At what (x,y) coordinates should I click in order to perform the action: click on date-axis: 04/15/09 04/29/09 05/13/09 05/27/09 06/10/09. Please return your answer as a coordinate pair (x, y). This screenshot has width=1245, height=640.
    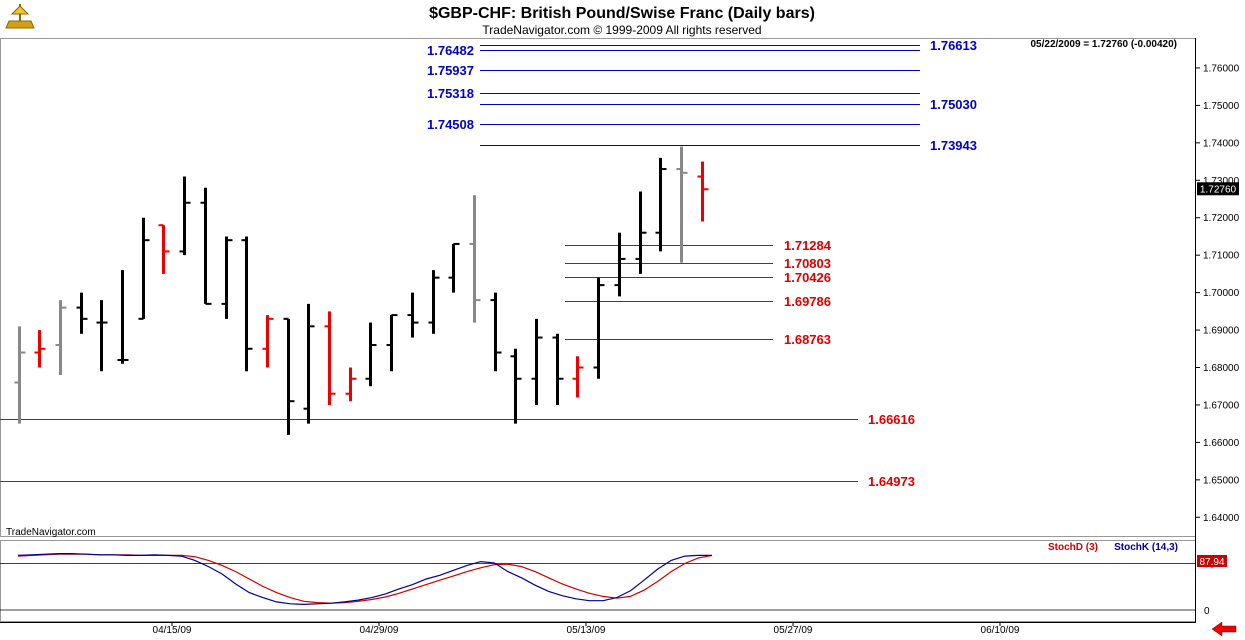
    Looking at the image, I should click on (586, 629).